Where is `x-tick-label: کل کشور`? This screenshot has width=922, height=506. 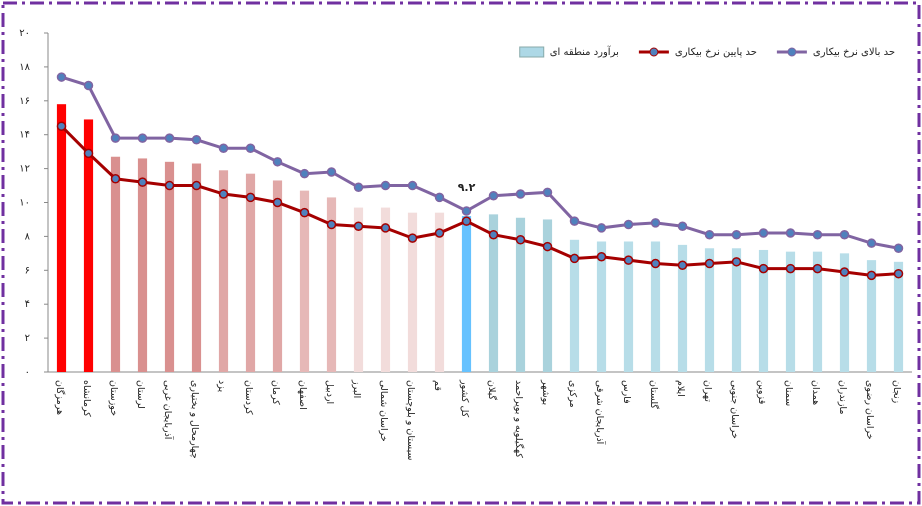
x-tick-label: کل کشور is located at coordinates (464, 398).